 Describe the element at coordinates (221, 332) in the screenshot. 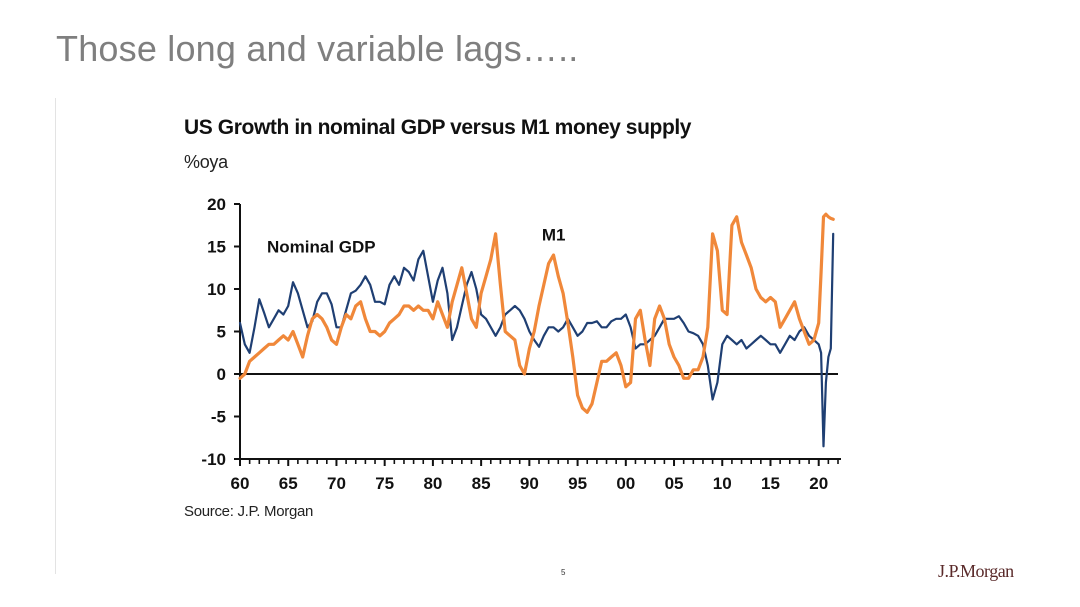

I see `y-tick-label: 5` at that location.